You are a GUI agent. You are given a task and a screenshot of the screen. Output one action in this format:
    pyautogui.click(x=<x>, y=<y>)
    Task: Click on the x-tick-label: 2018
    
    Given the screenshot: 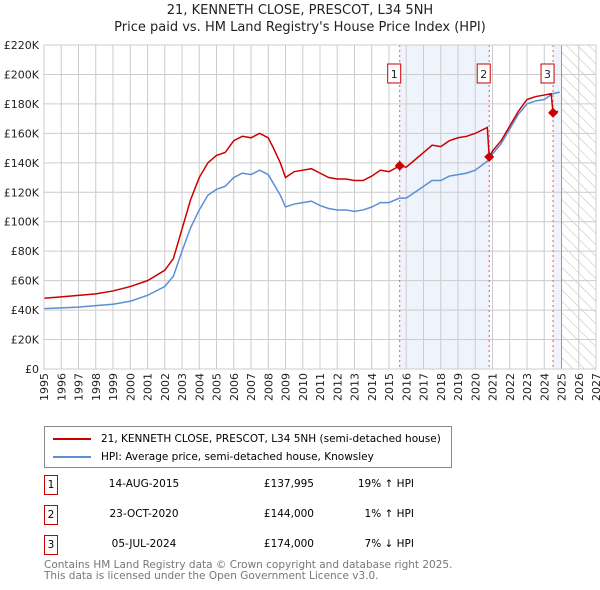 What is the action you would take?
    pyautogui.click(x=441, y=387)
    